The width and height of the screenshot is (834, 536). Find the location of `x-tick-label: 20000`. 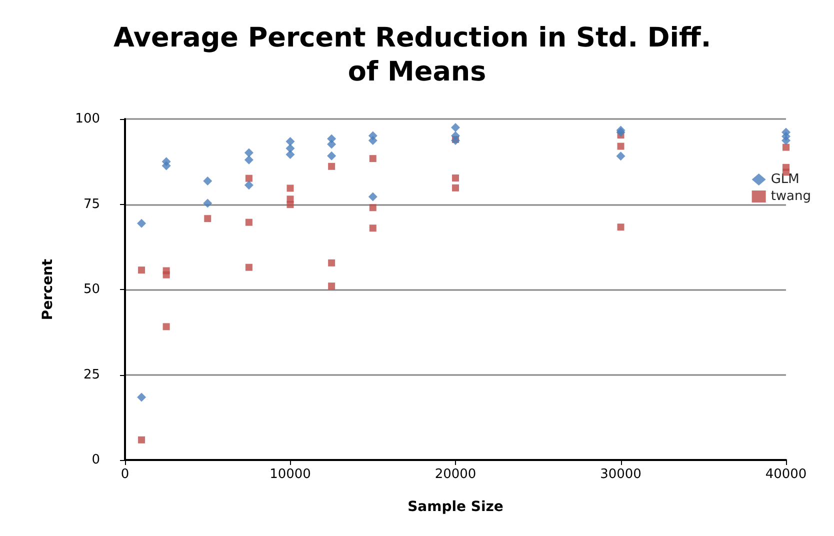

x-tick-label: 20000 is located at coordinates (455, 474).